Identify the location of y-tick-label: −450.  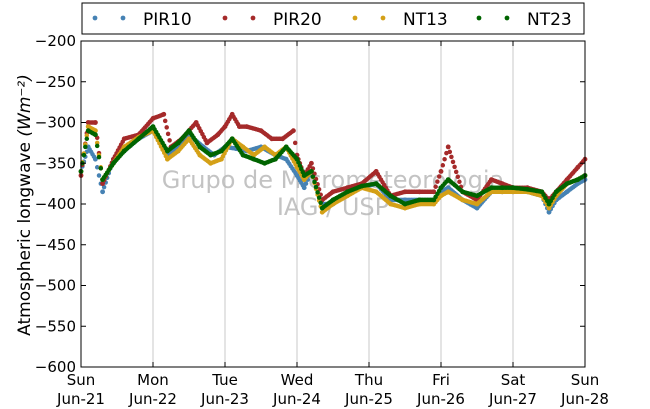
(55, 245).